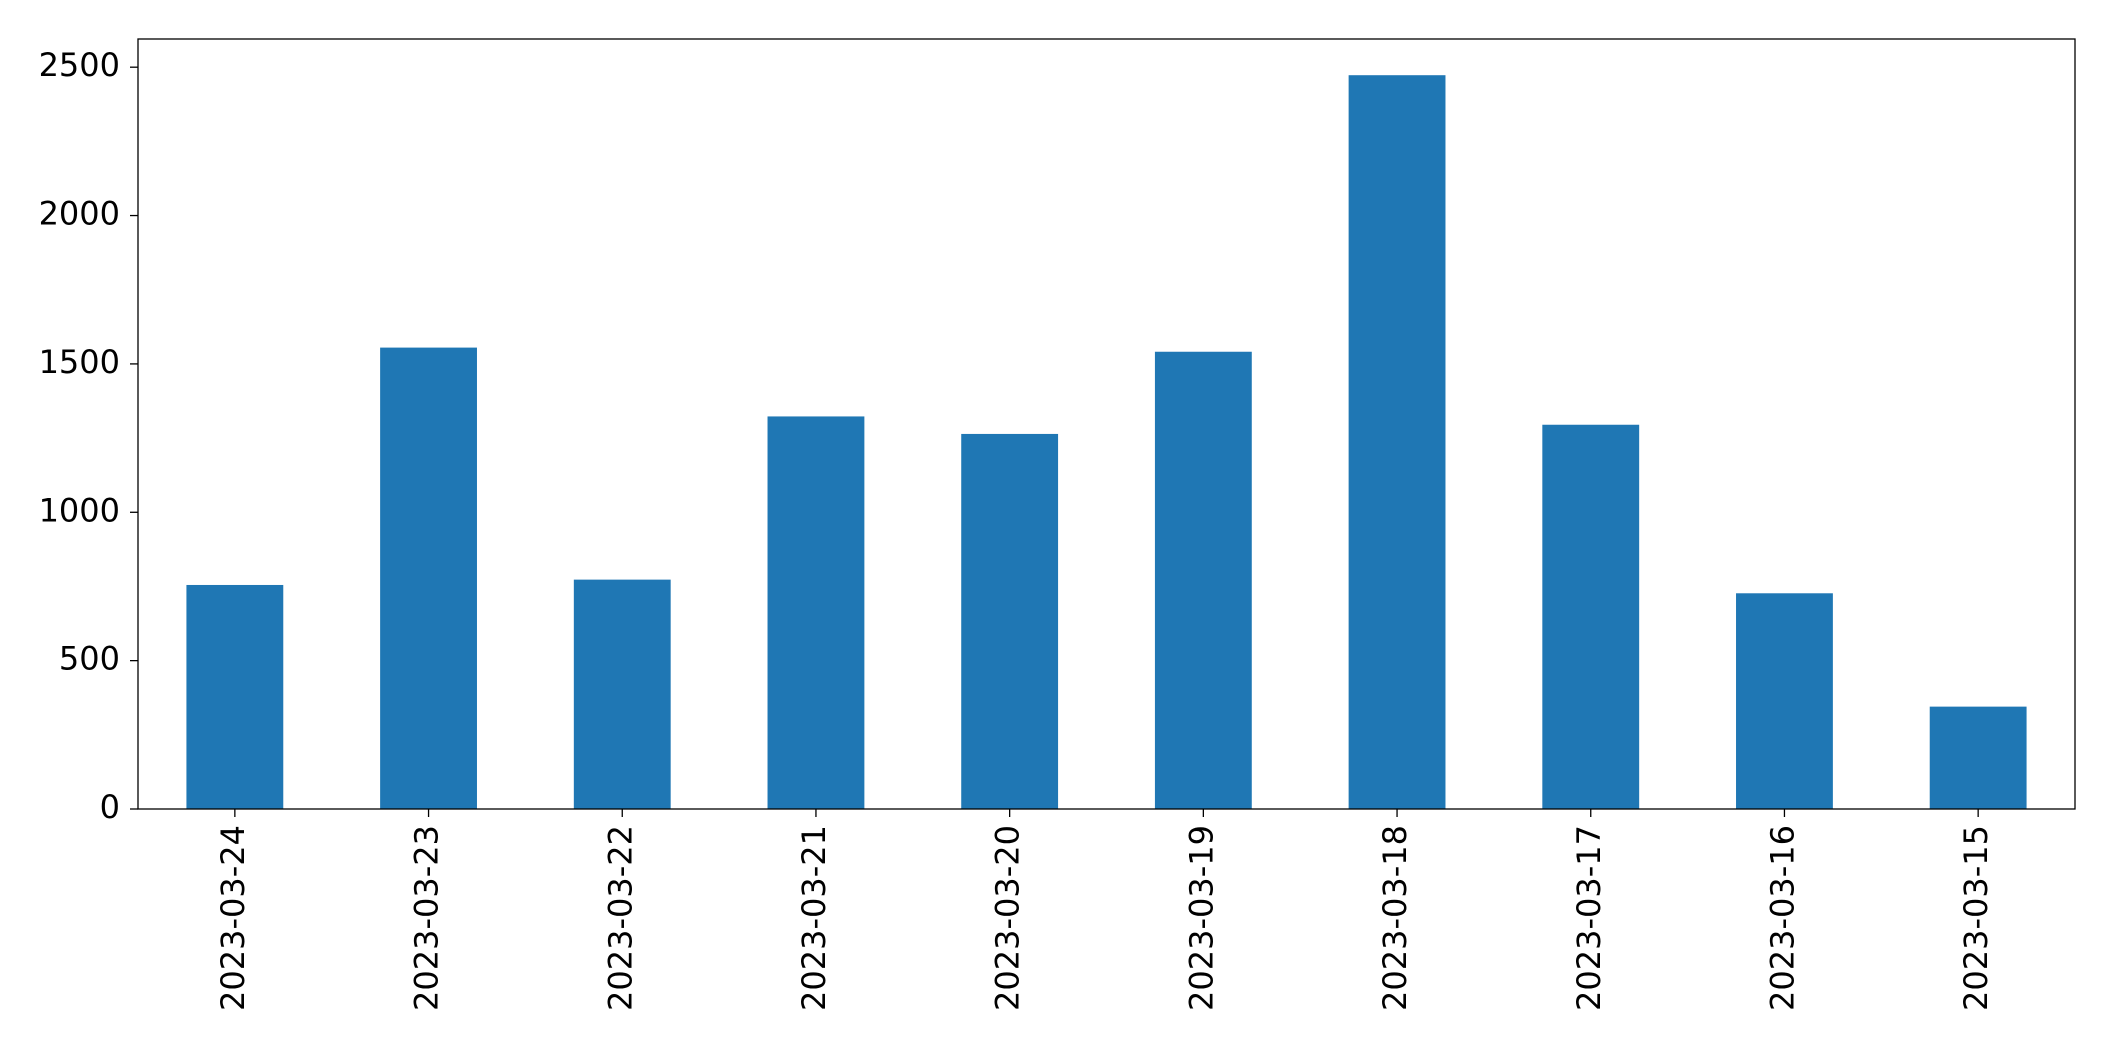 Image resolution: width=2115 pixels, height=1061 pixels. I want to click on x-tick-label: 2023-03-20, so click(1008, 918).